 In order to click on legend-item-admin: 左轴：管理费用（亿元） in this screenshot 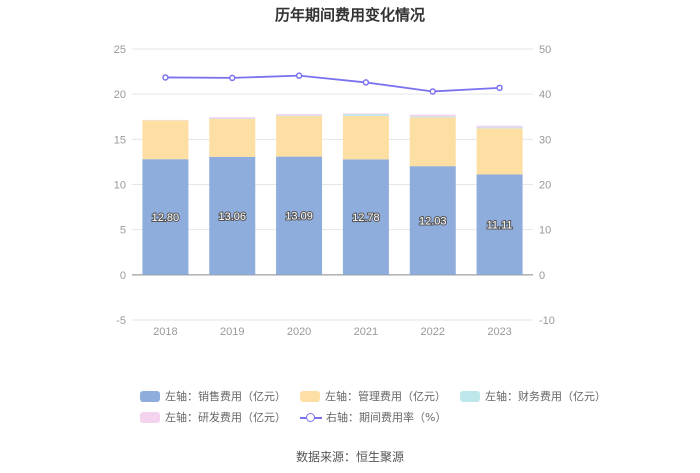, I will do `click(373, 396)`.